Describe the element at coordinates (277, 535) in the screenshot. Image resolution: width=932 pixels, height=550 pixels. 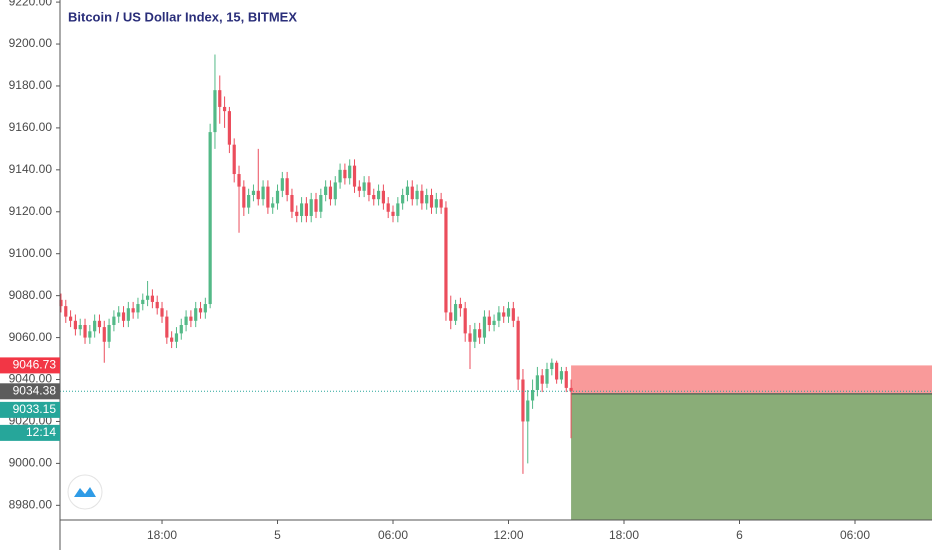
I see `x-tick-label: 5` at that location.